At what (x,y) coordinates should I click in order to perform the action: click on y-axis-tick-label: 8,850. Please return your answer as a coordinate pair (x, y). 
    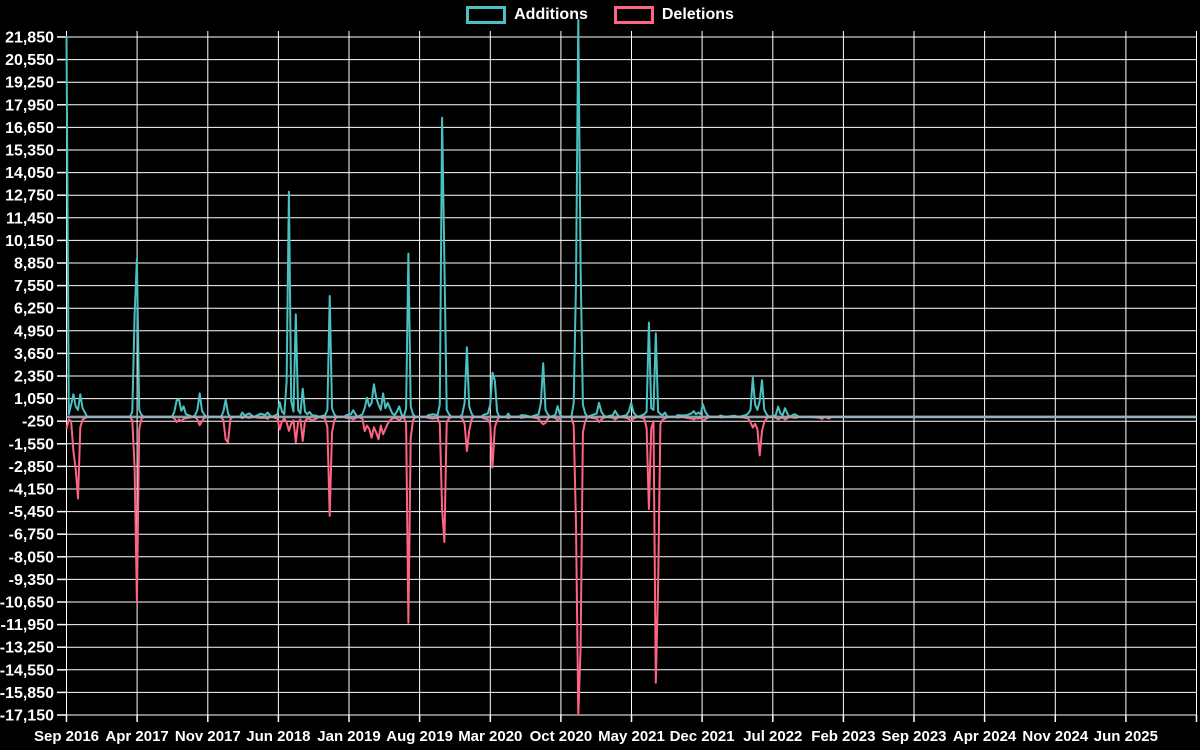
    Looking at the image, I should click on (34, 264).